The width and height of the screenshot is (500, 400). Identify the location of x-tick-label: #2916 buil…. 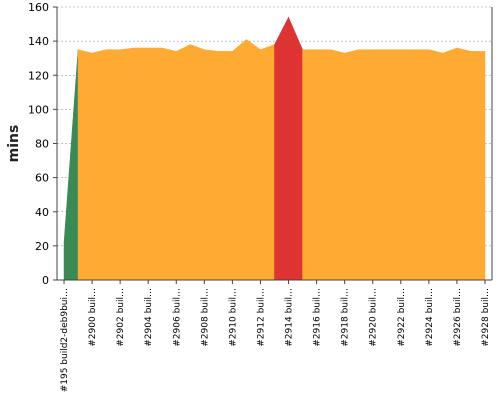
(318, 317).